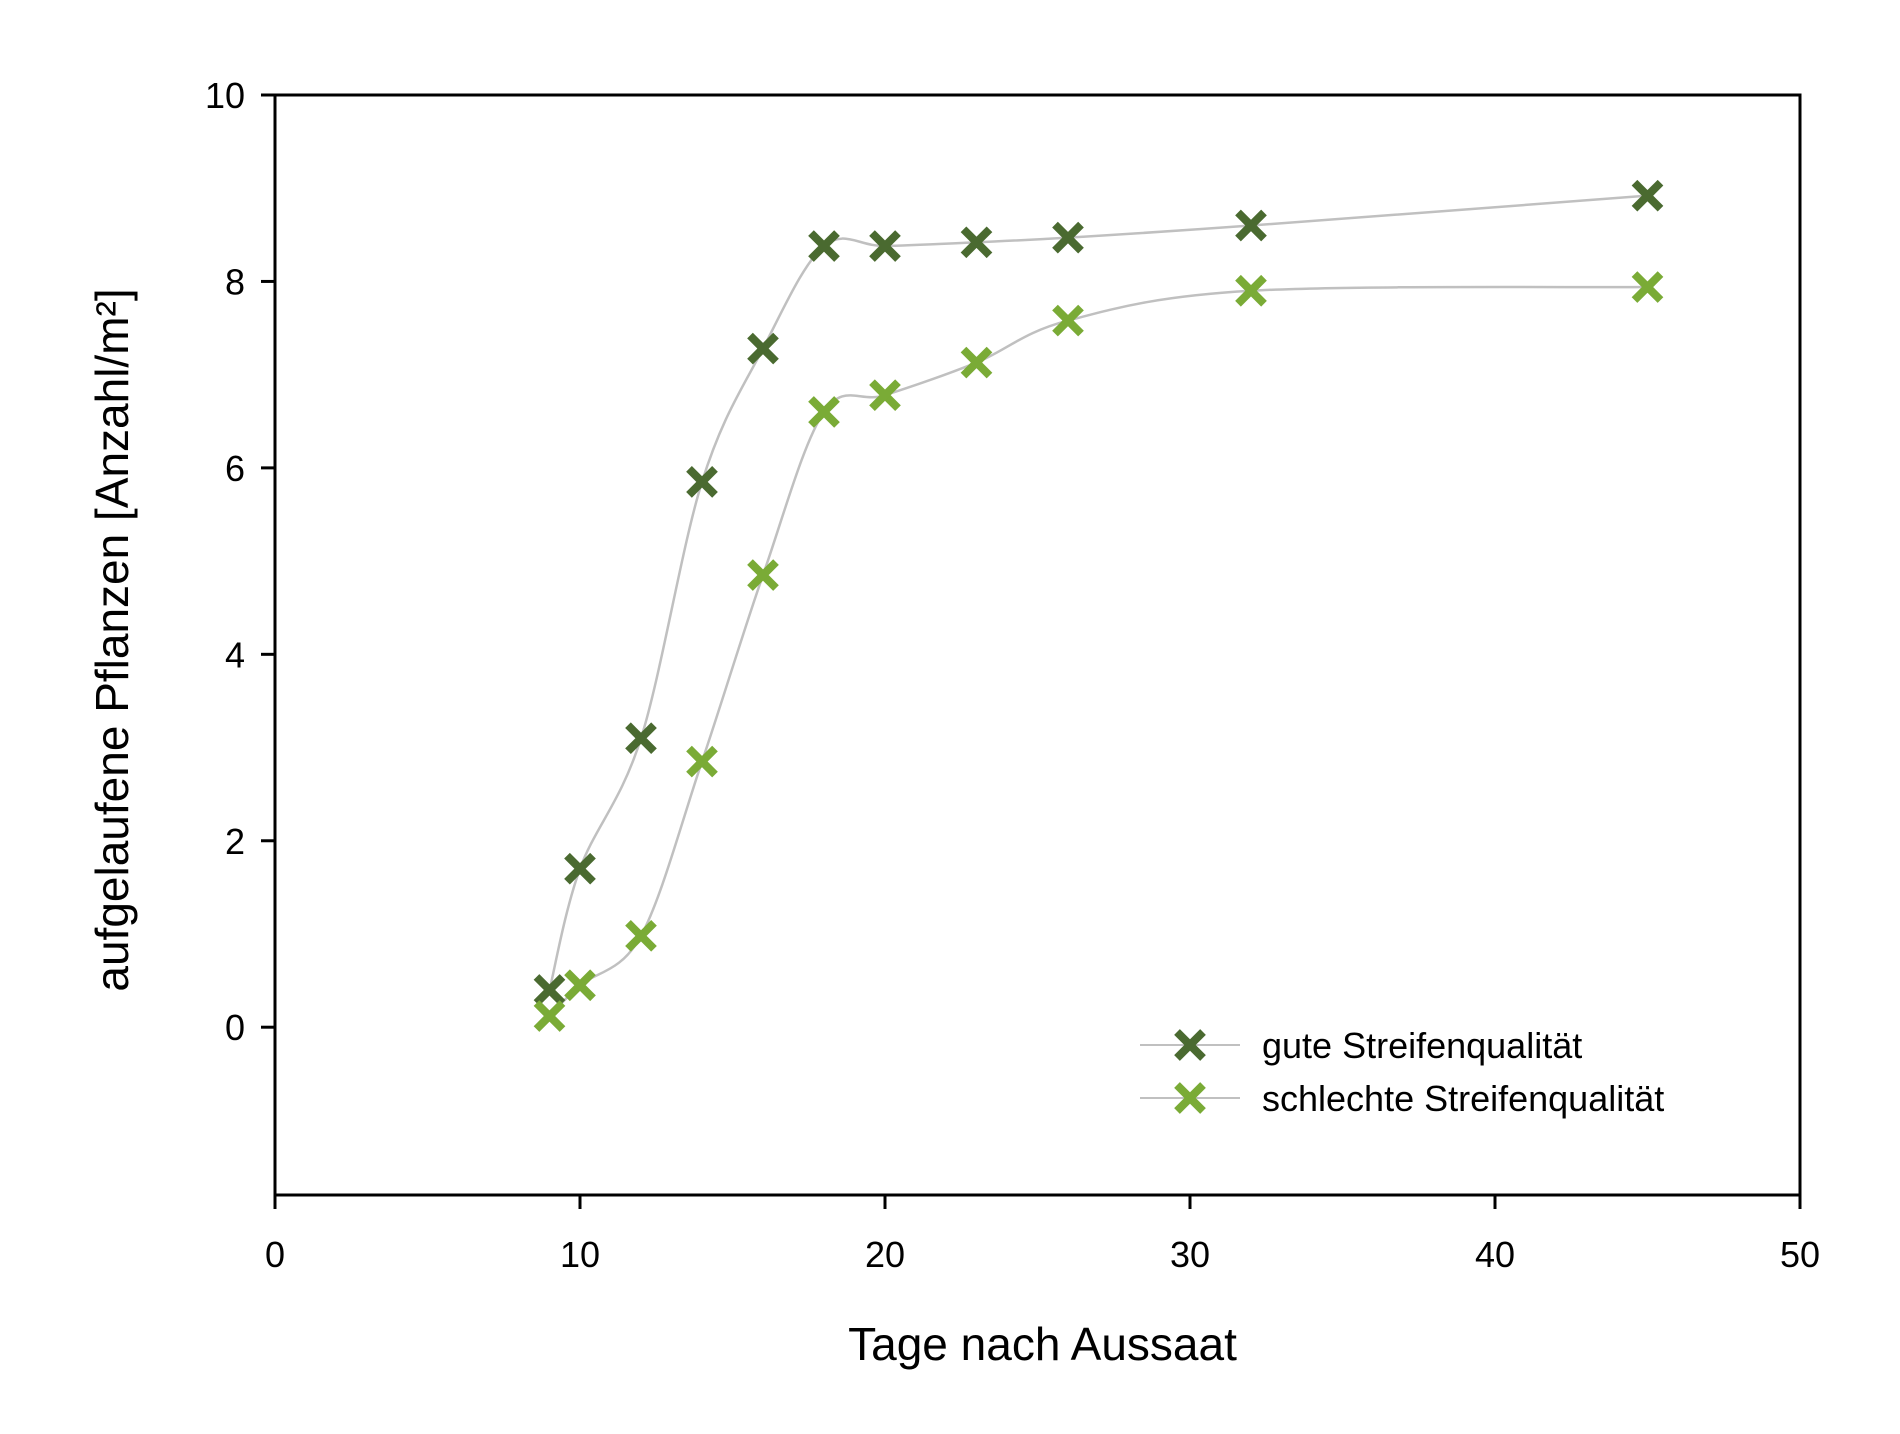  I want to click on x-tick-label: 0, so click(275, 1254).